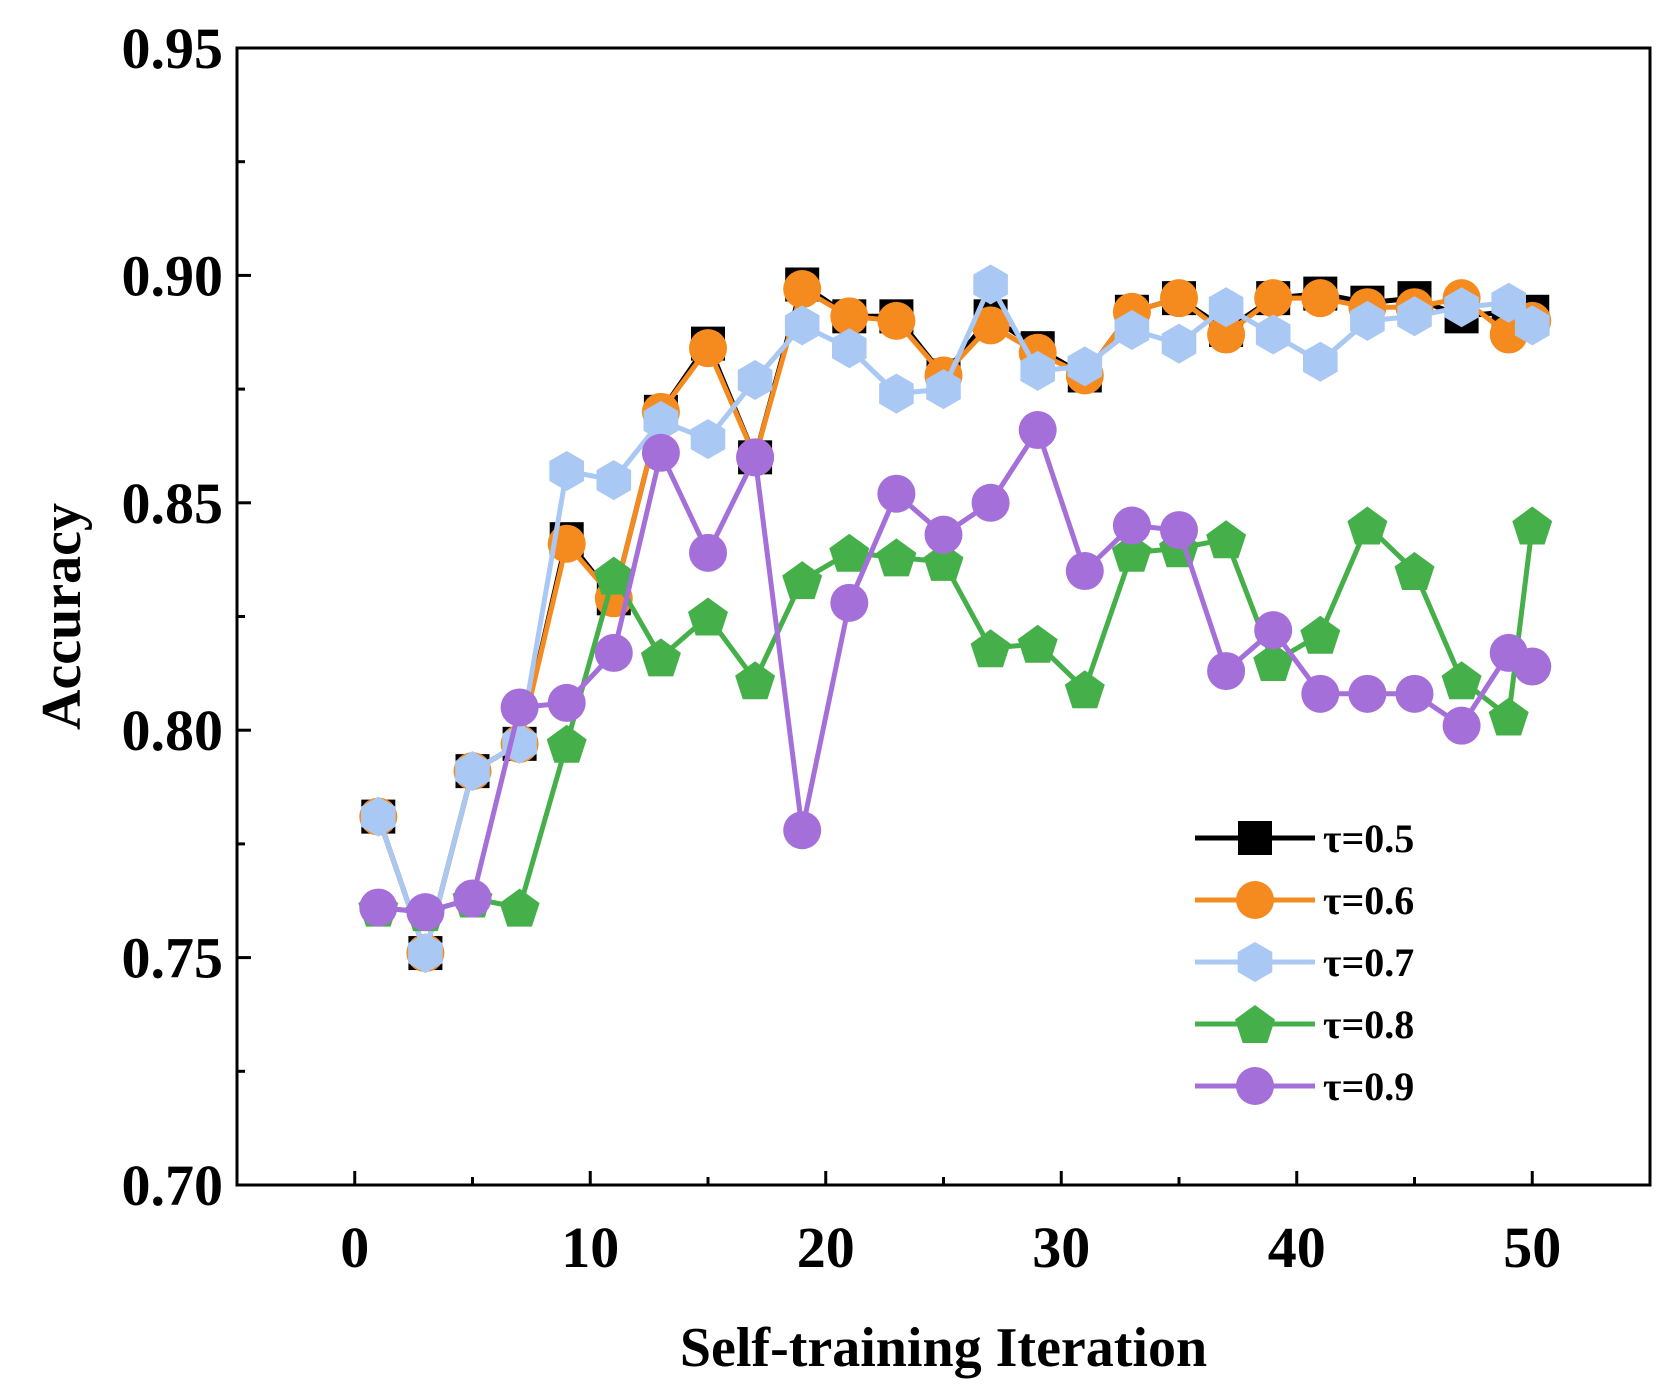 This screenshot has height=1397, width=1673. What do you see at coordinates (1368, 1086) in the screenshot?
I see `legend-label: τ=0.9` at bounding box center [1368, 1086].